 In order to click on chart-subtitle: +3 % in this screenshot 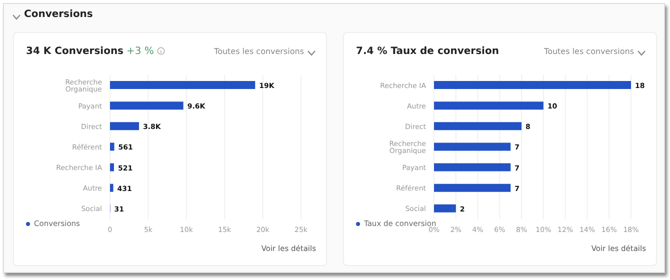, I will do `click(140, 51)`.